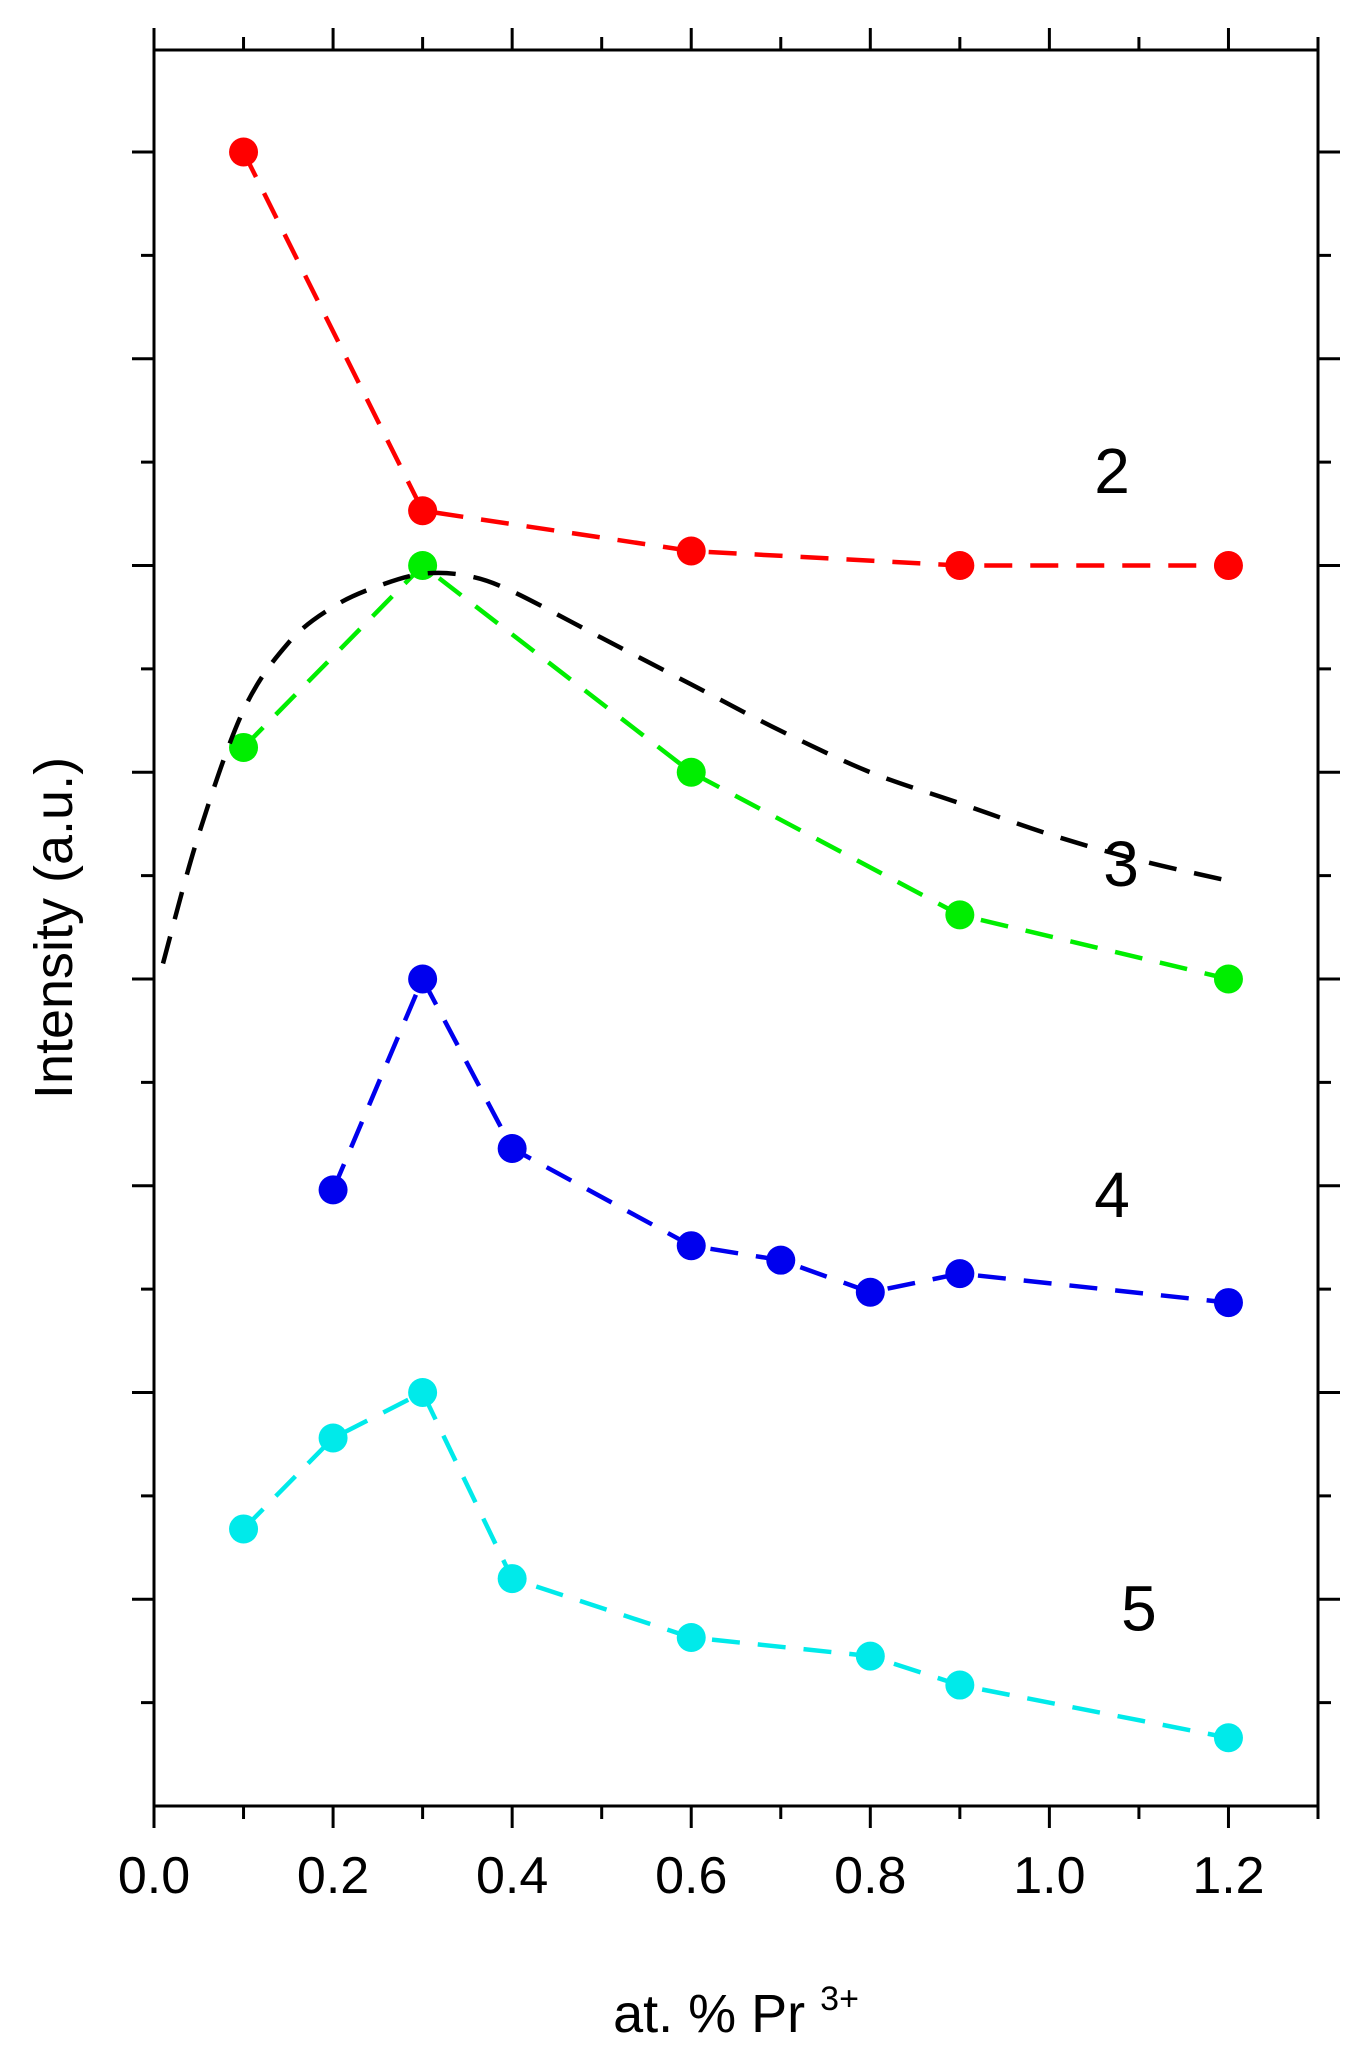 The image size is (1367, 2062). Describe the element at coordinates (1112, 1195) in the screenshot. I see `curve-label-4: 4` at that location.